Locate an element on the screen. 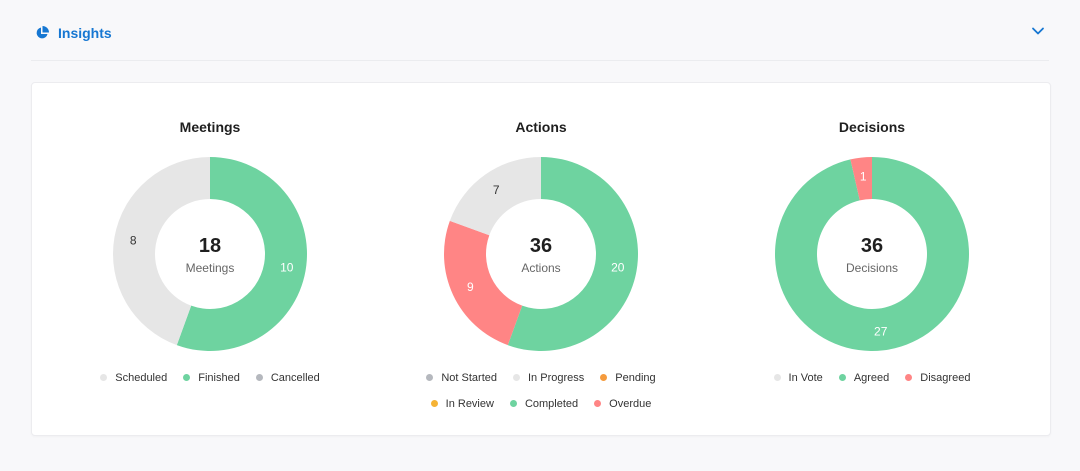 The image size is (1080, 471). slice-scheduled is located at coordinates (161, 251).